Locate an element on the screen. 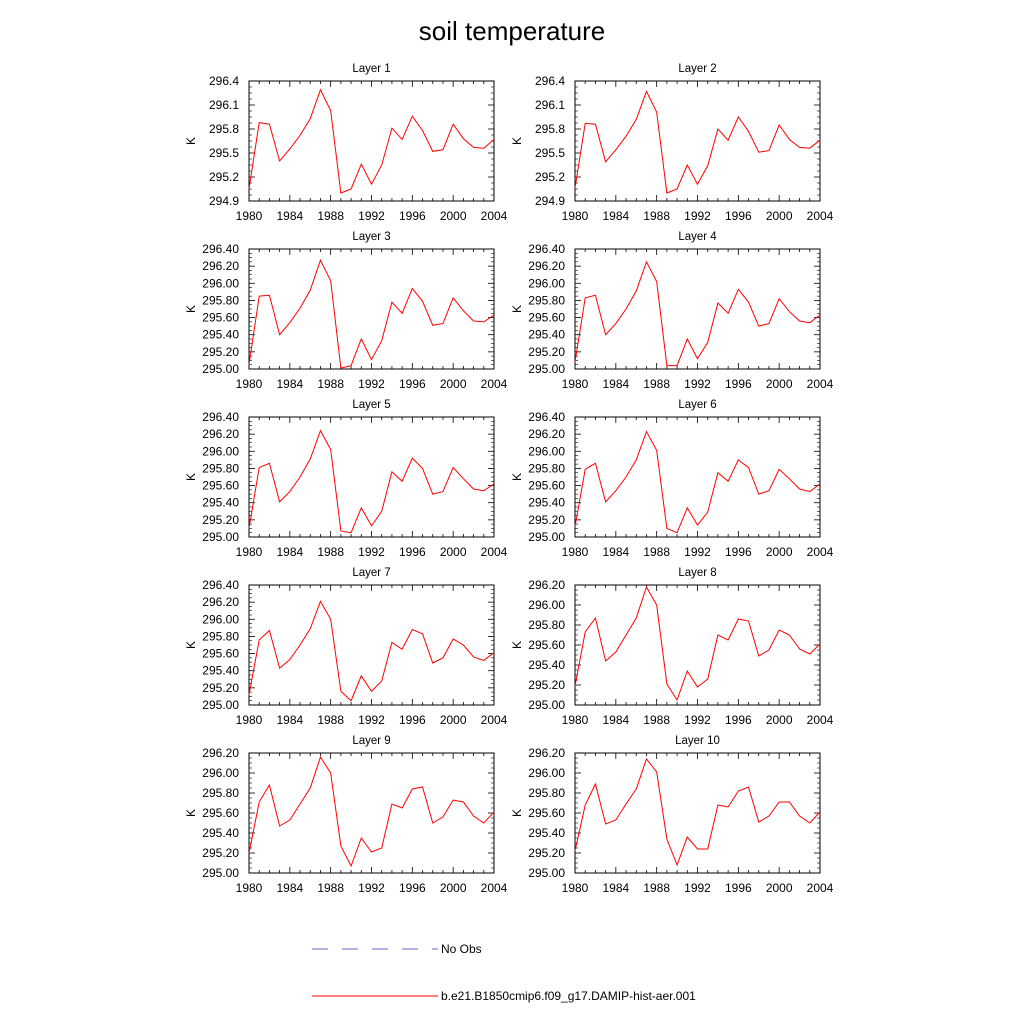 Image resolution: width=1024 pixels, height=1024 pixels. y-tick-label: 295.8 is located at coordinates (224, 129).